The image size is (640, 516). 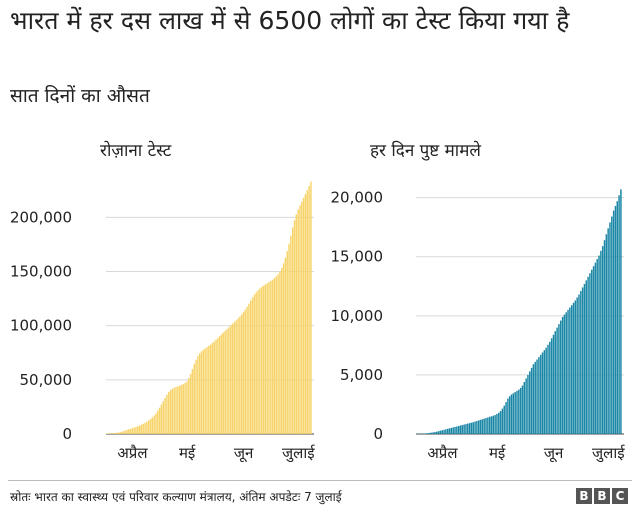 I want to click on bbc-logo-letter: B, so click(x=602, y=496).